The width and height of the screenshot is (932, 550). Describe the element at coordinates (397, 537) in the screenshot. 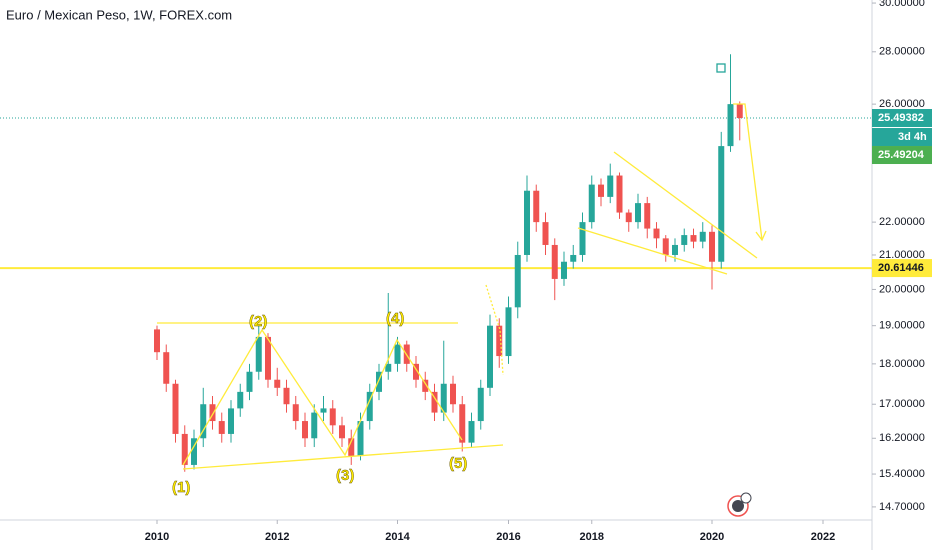

I see `x-tick-label: 2014` at that location.